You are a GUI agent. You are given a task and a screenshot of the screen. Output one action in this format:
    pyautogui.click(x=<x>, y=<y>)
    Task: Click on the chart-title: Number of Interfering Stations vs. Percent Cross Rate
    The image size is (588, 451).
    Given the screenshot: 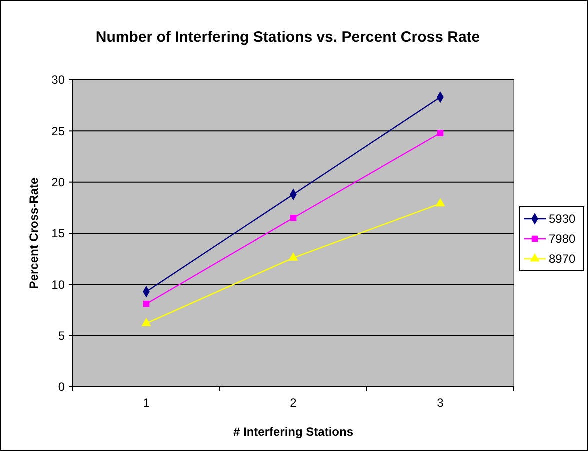 What is the action you would take?
    pyautogui.click(x=288, y=37)
    